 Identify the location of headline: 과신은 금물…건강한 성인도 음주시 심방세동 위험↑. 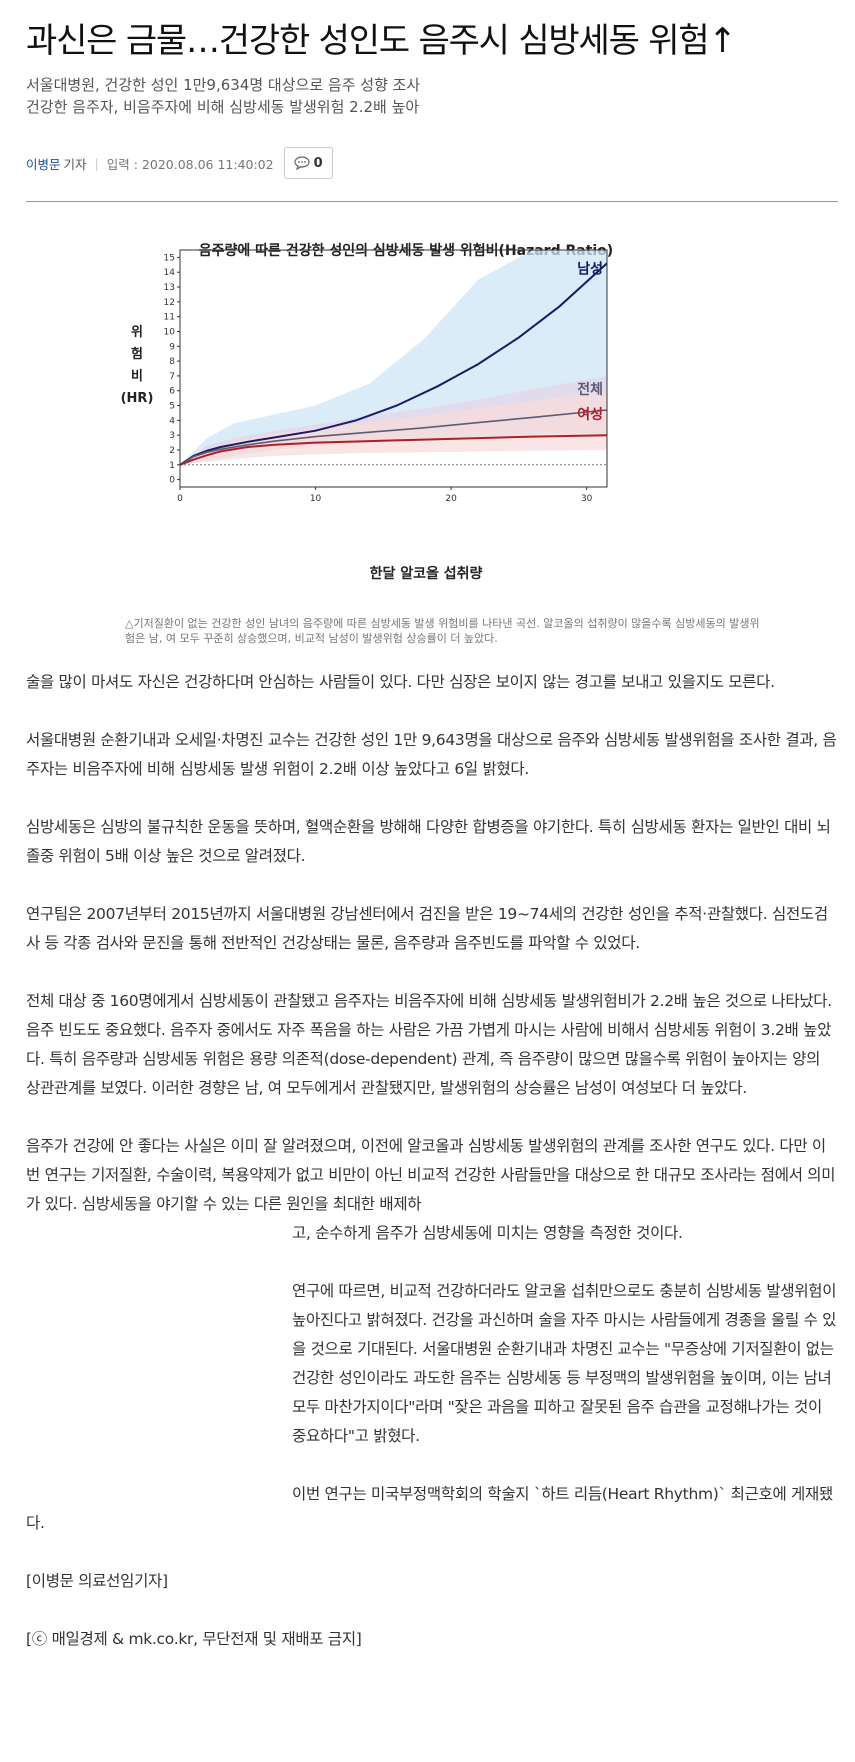
(381, 41).